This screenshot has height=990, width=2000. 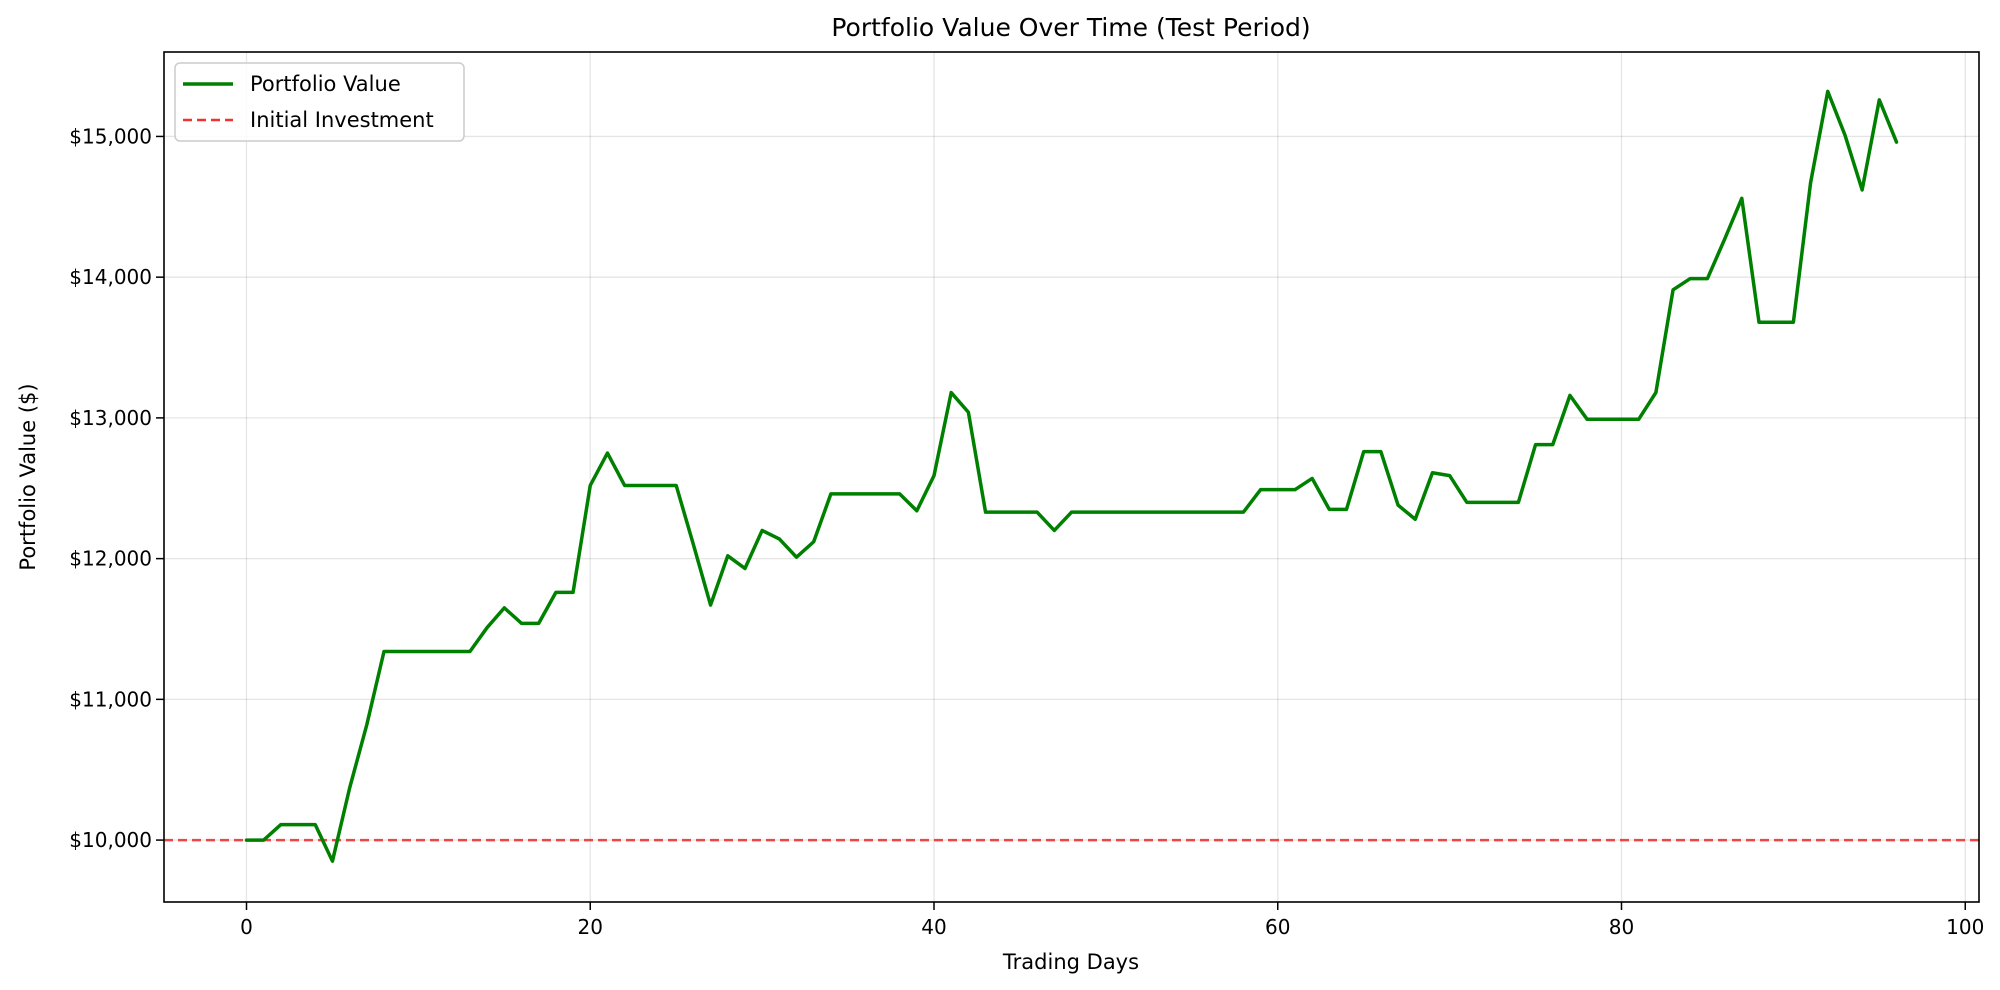 I want to click on y-tick-label: $10,000, so click(x=110, y=840).